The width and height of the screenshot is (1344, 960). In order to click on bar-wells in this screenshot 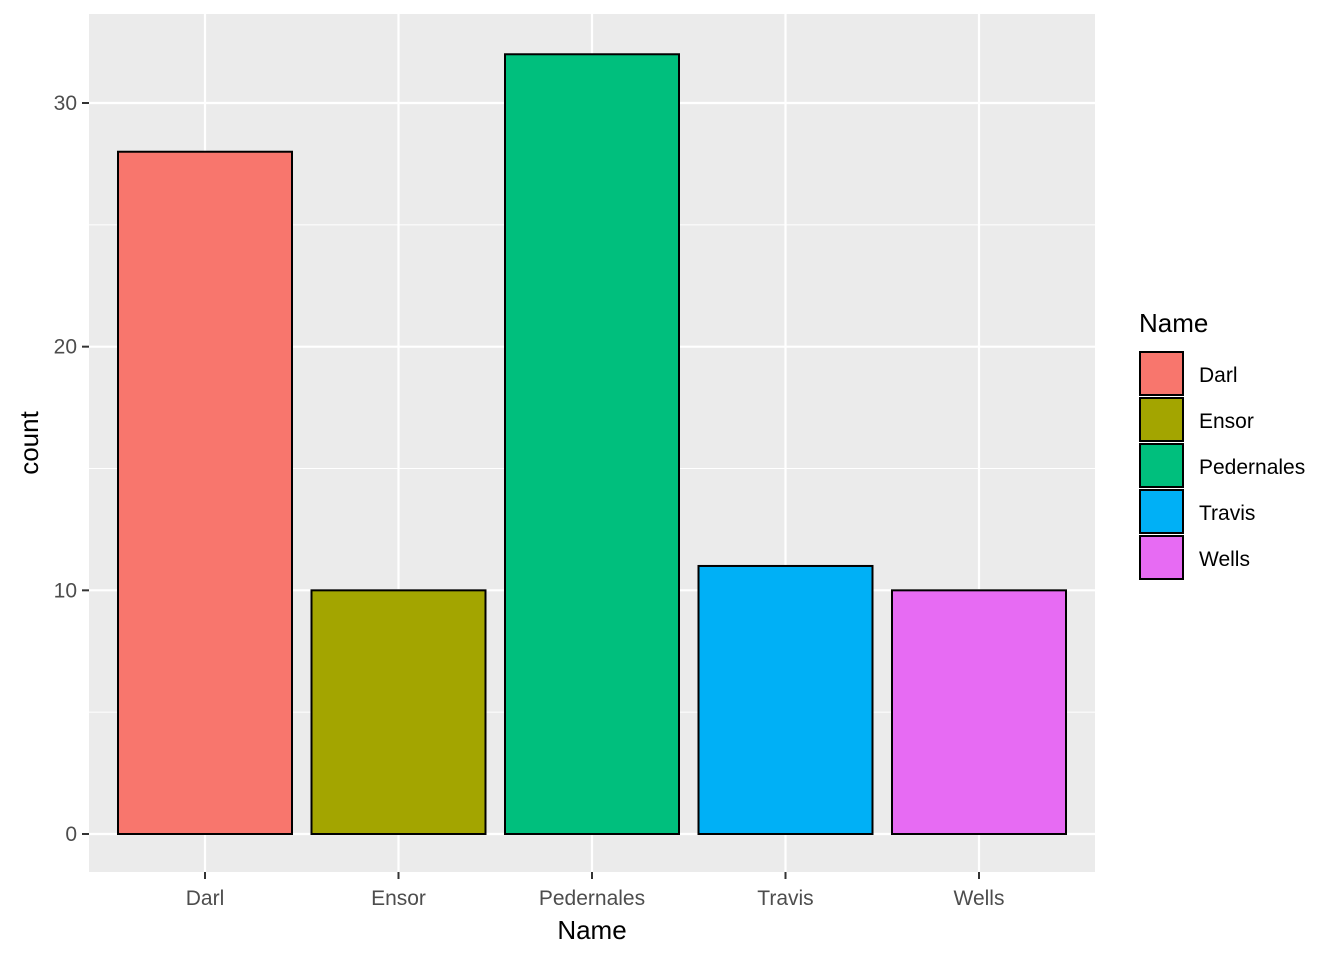, I will do `click(979, 712)`.